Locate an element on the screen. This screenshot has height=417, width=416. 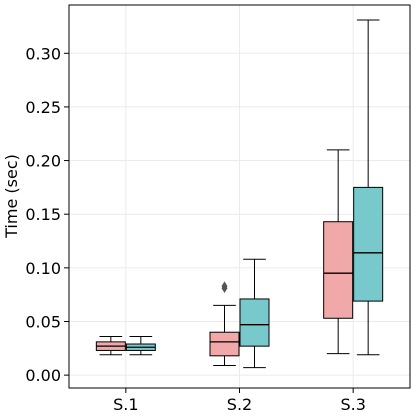
y-tick-label: 0.20 is located at coordinates (43, 161).